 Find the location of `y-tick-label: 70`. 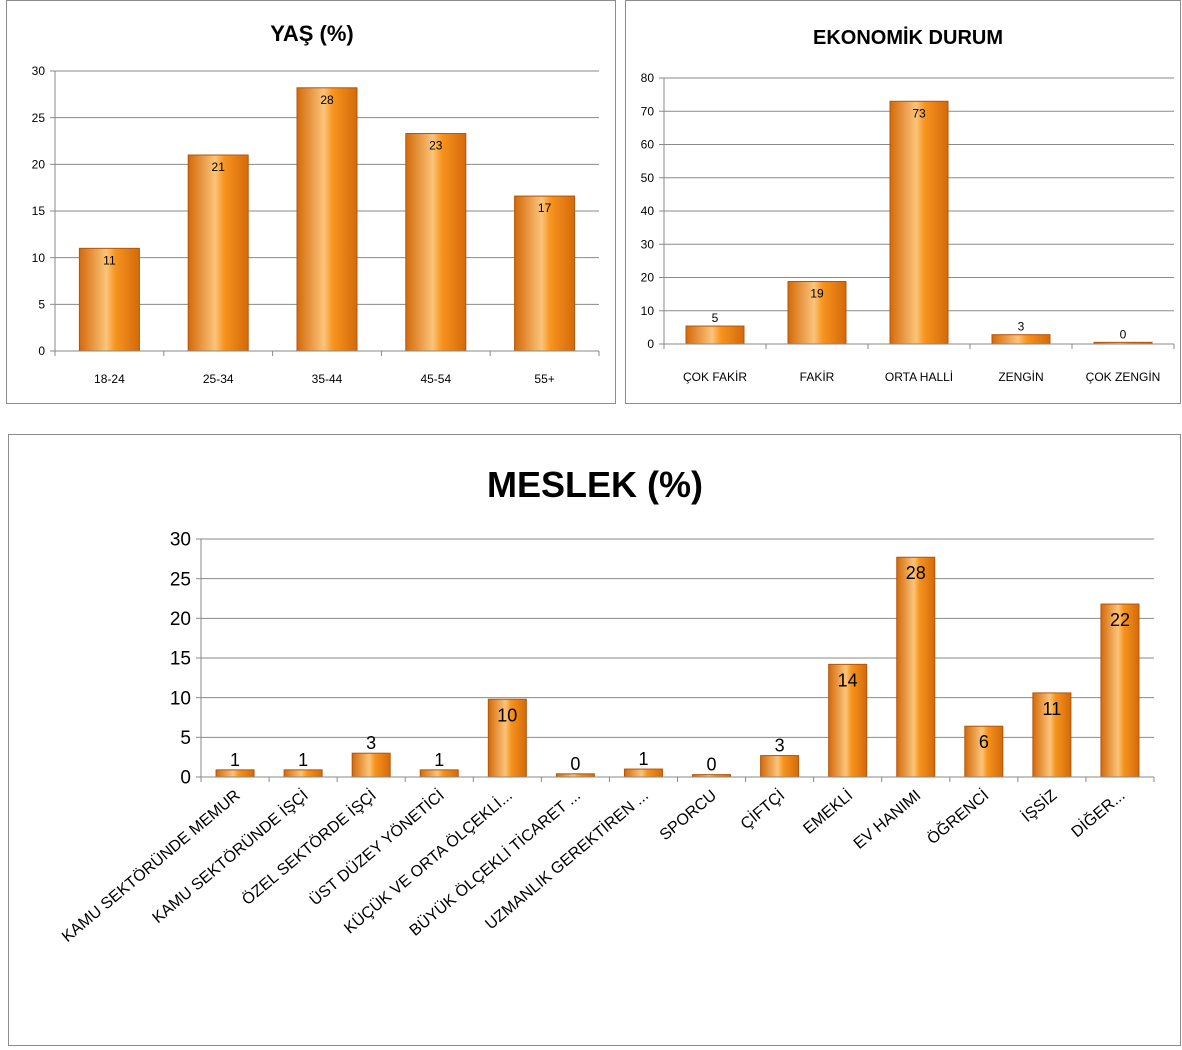

y-tick-label: 70 is located at coordinates (648, 111).